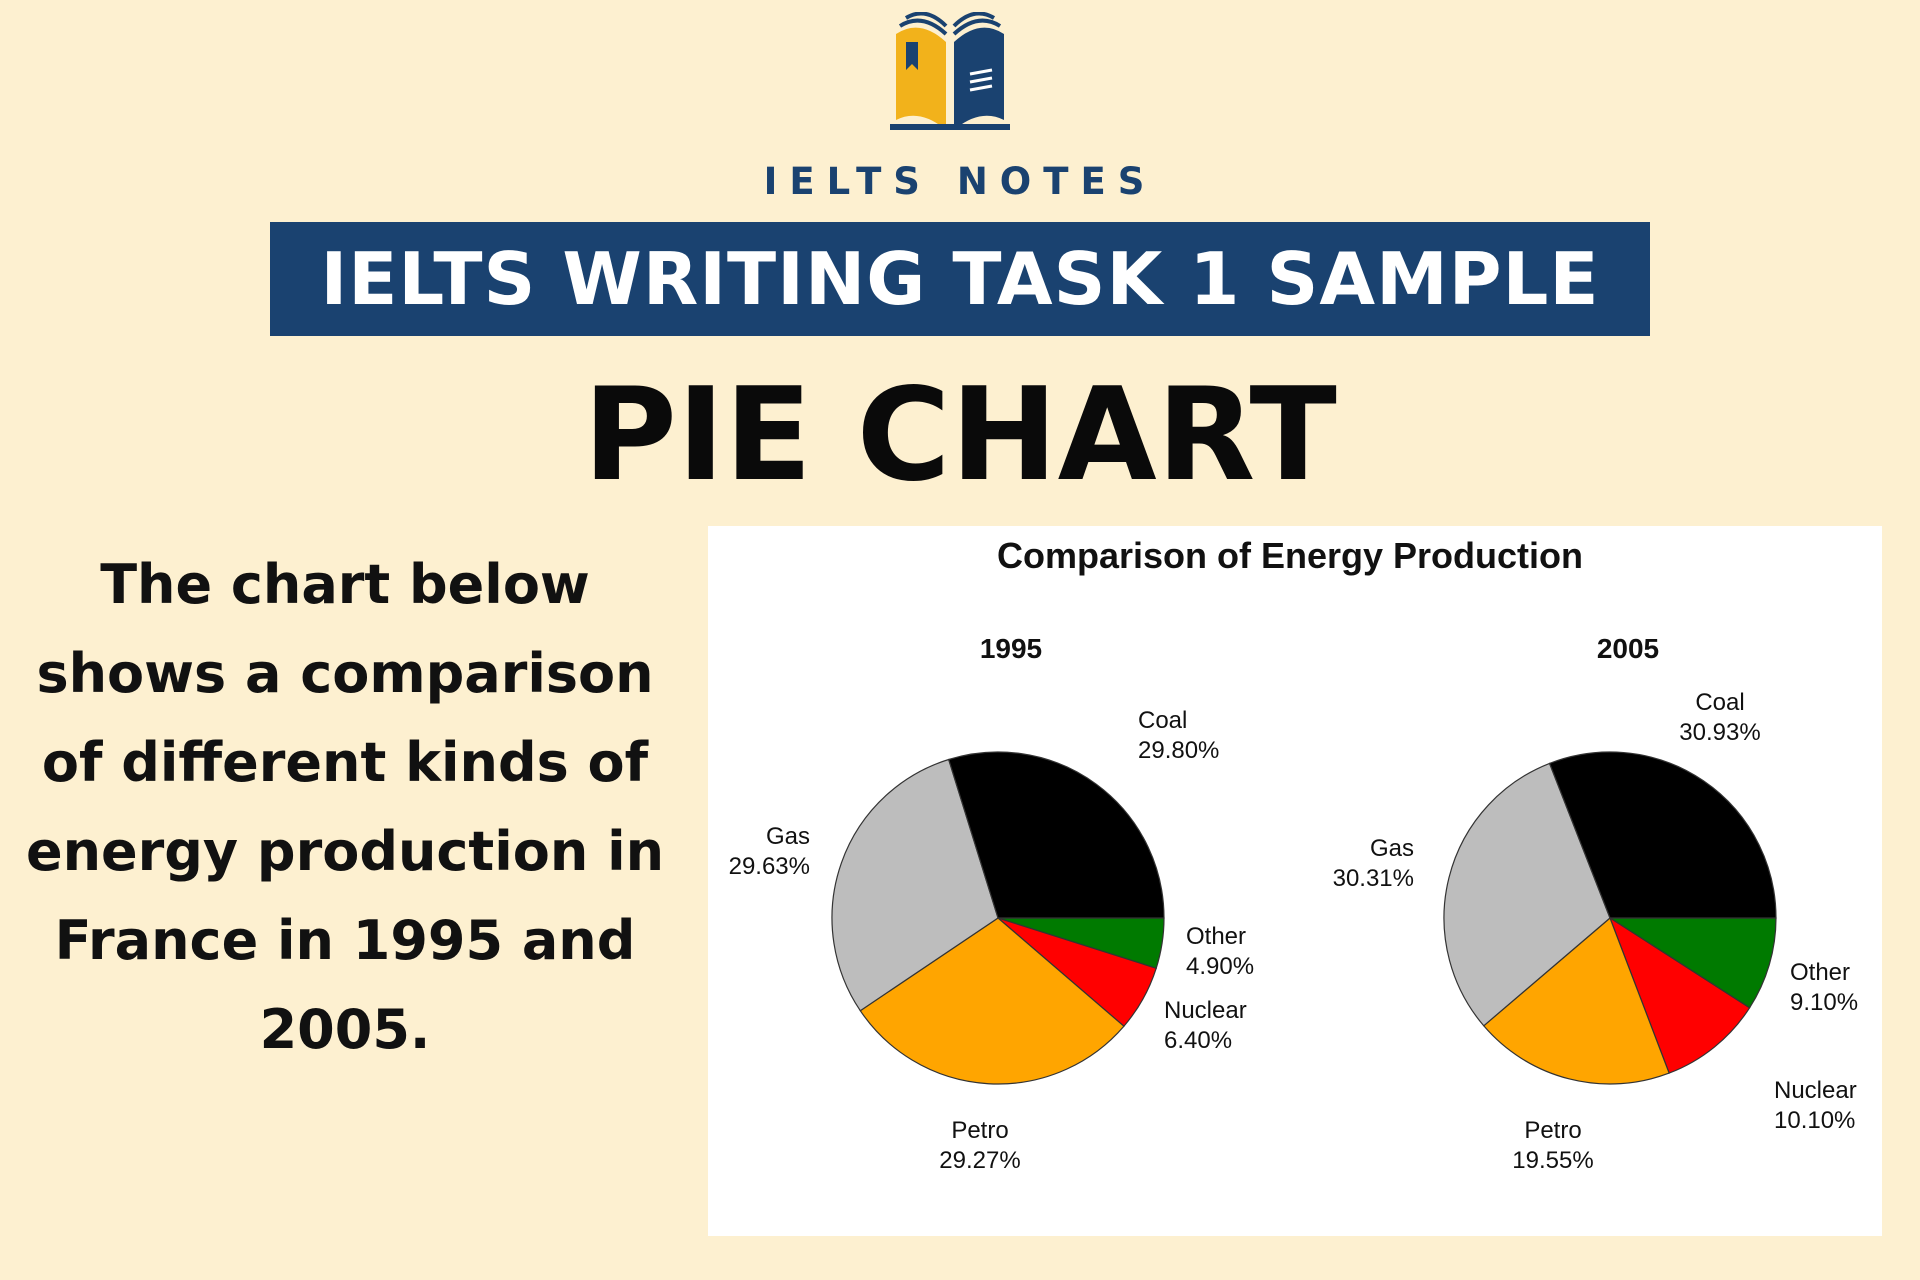 The height and width of the screenshot is (1280, 1920). What do you see at coordinates (1719, 732) in the screenshot?
I see `slice-value-2005-coal: 30.93%` at bounding box center [1719, 732].